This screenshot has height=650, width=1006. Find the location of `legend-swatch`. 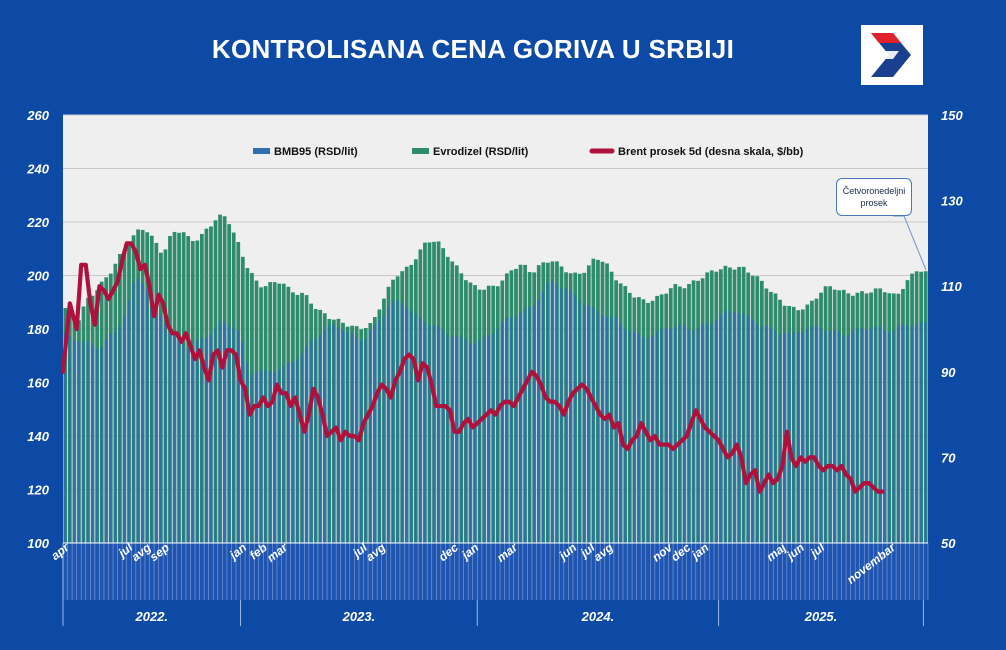

legend-swatch is located at coordinates (261, 151).